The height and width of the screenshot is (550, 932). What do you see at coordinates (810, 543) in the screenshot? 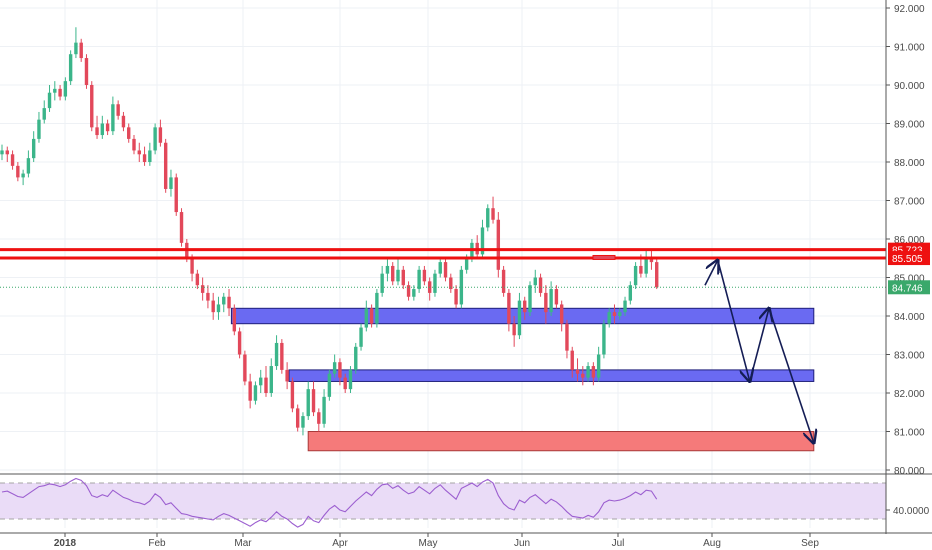
I see `x-tick-label: Sep` at bounding box center [810, 543].